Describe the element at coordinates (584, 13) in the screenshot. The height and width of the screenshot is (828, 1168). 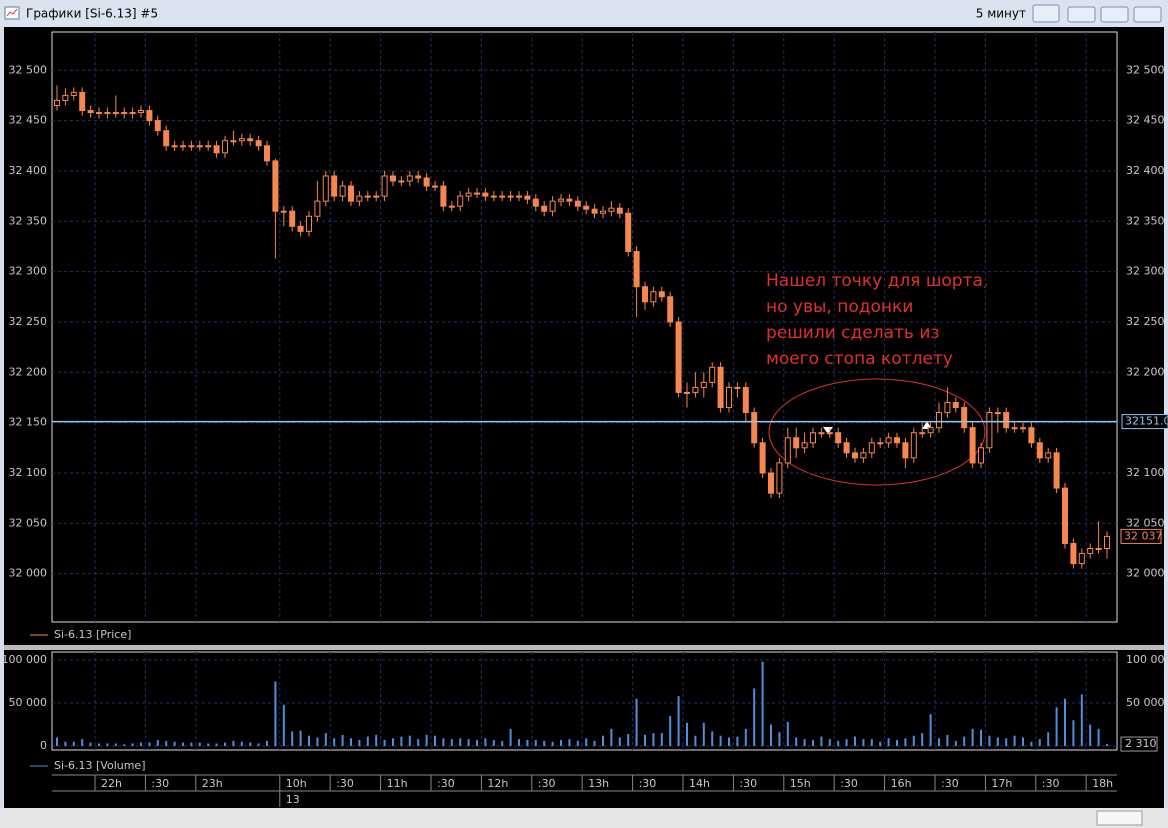
I see `title-bar` at that location.